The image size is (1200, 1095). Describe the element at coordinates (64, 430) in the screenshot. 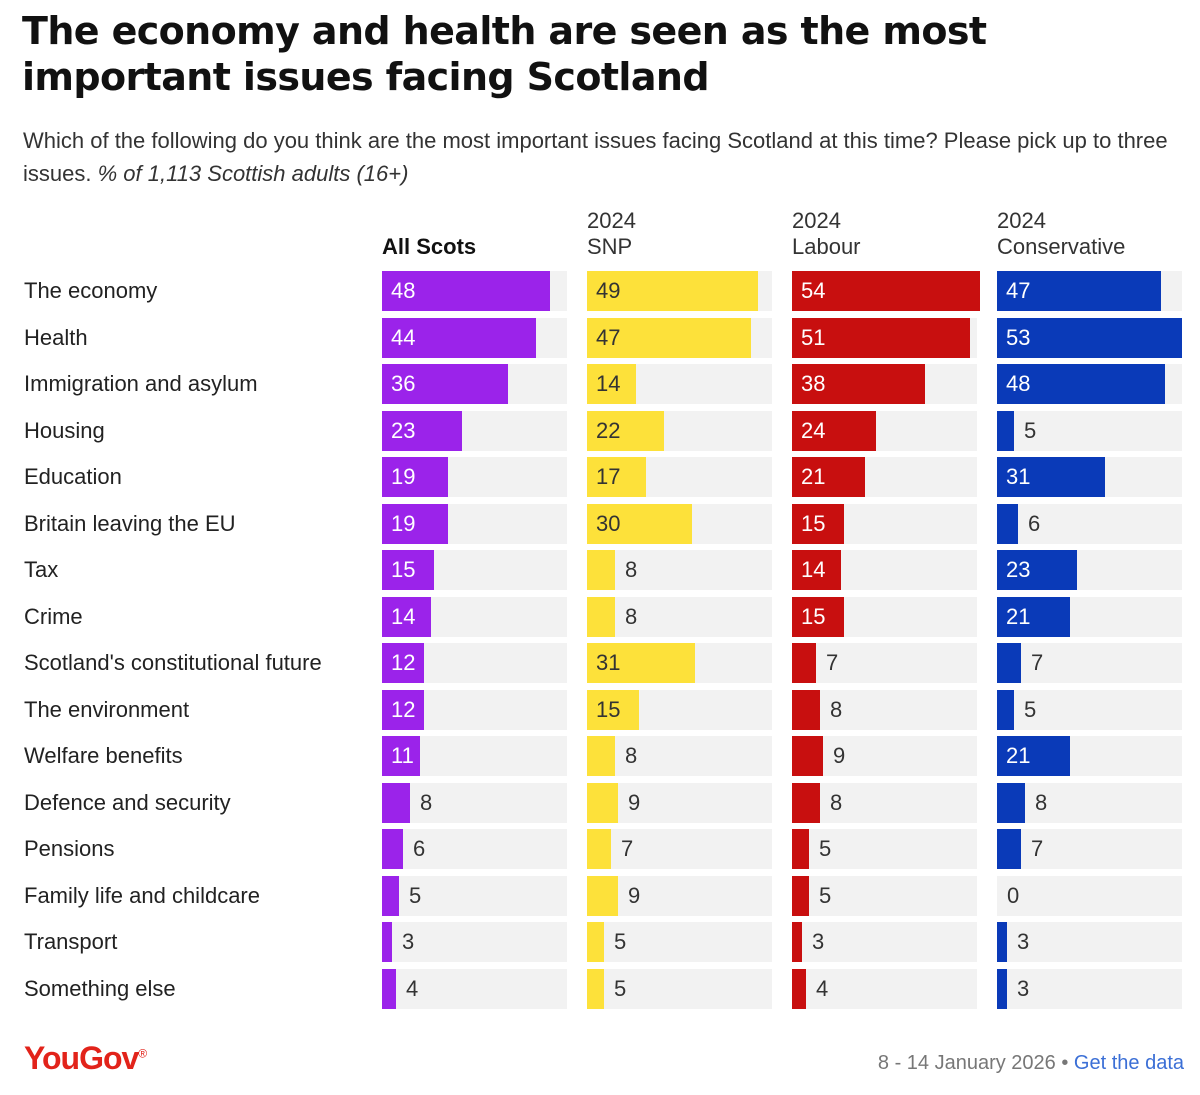

I see `category-label: Housing` at that location.